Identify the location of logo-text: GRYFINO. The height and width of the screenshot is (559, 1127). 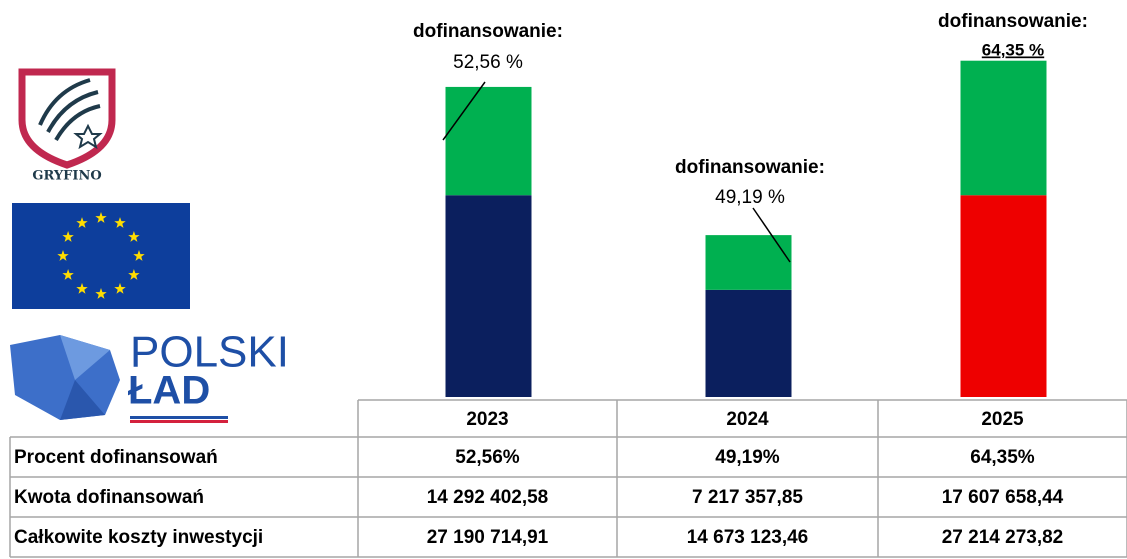
(66, 176).